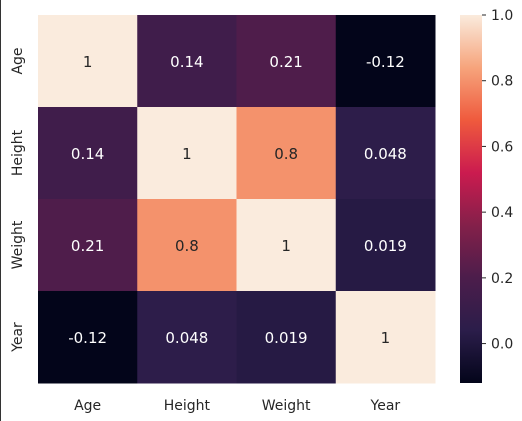 This screenshot has width=522, height=421. I want to click on heatmap-cell-age-age, so click(88, 61).